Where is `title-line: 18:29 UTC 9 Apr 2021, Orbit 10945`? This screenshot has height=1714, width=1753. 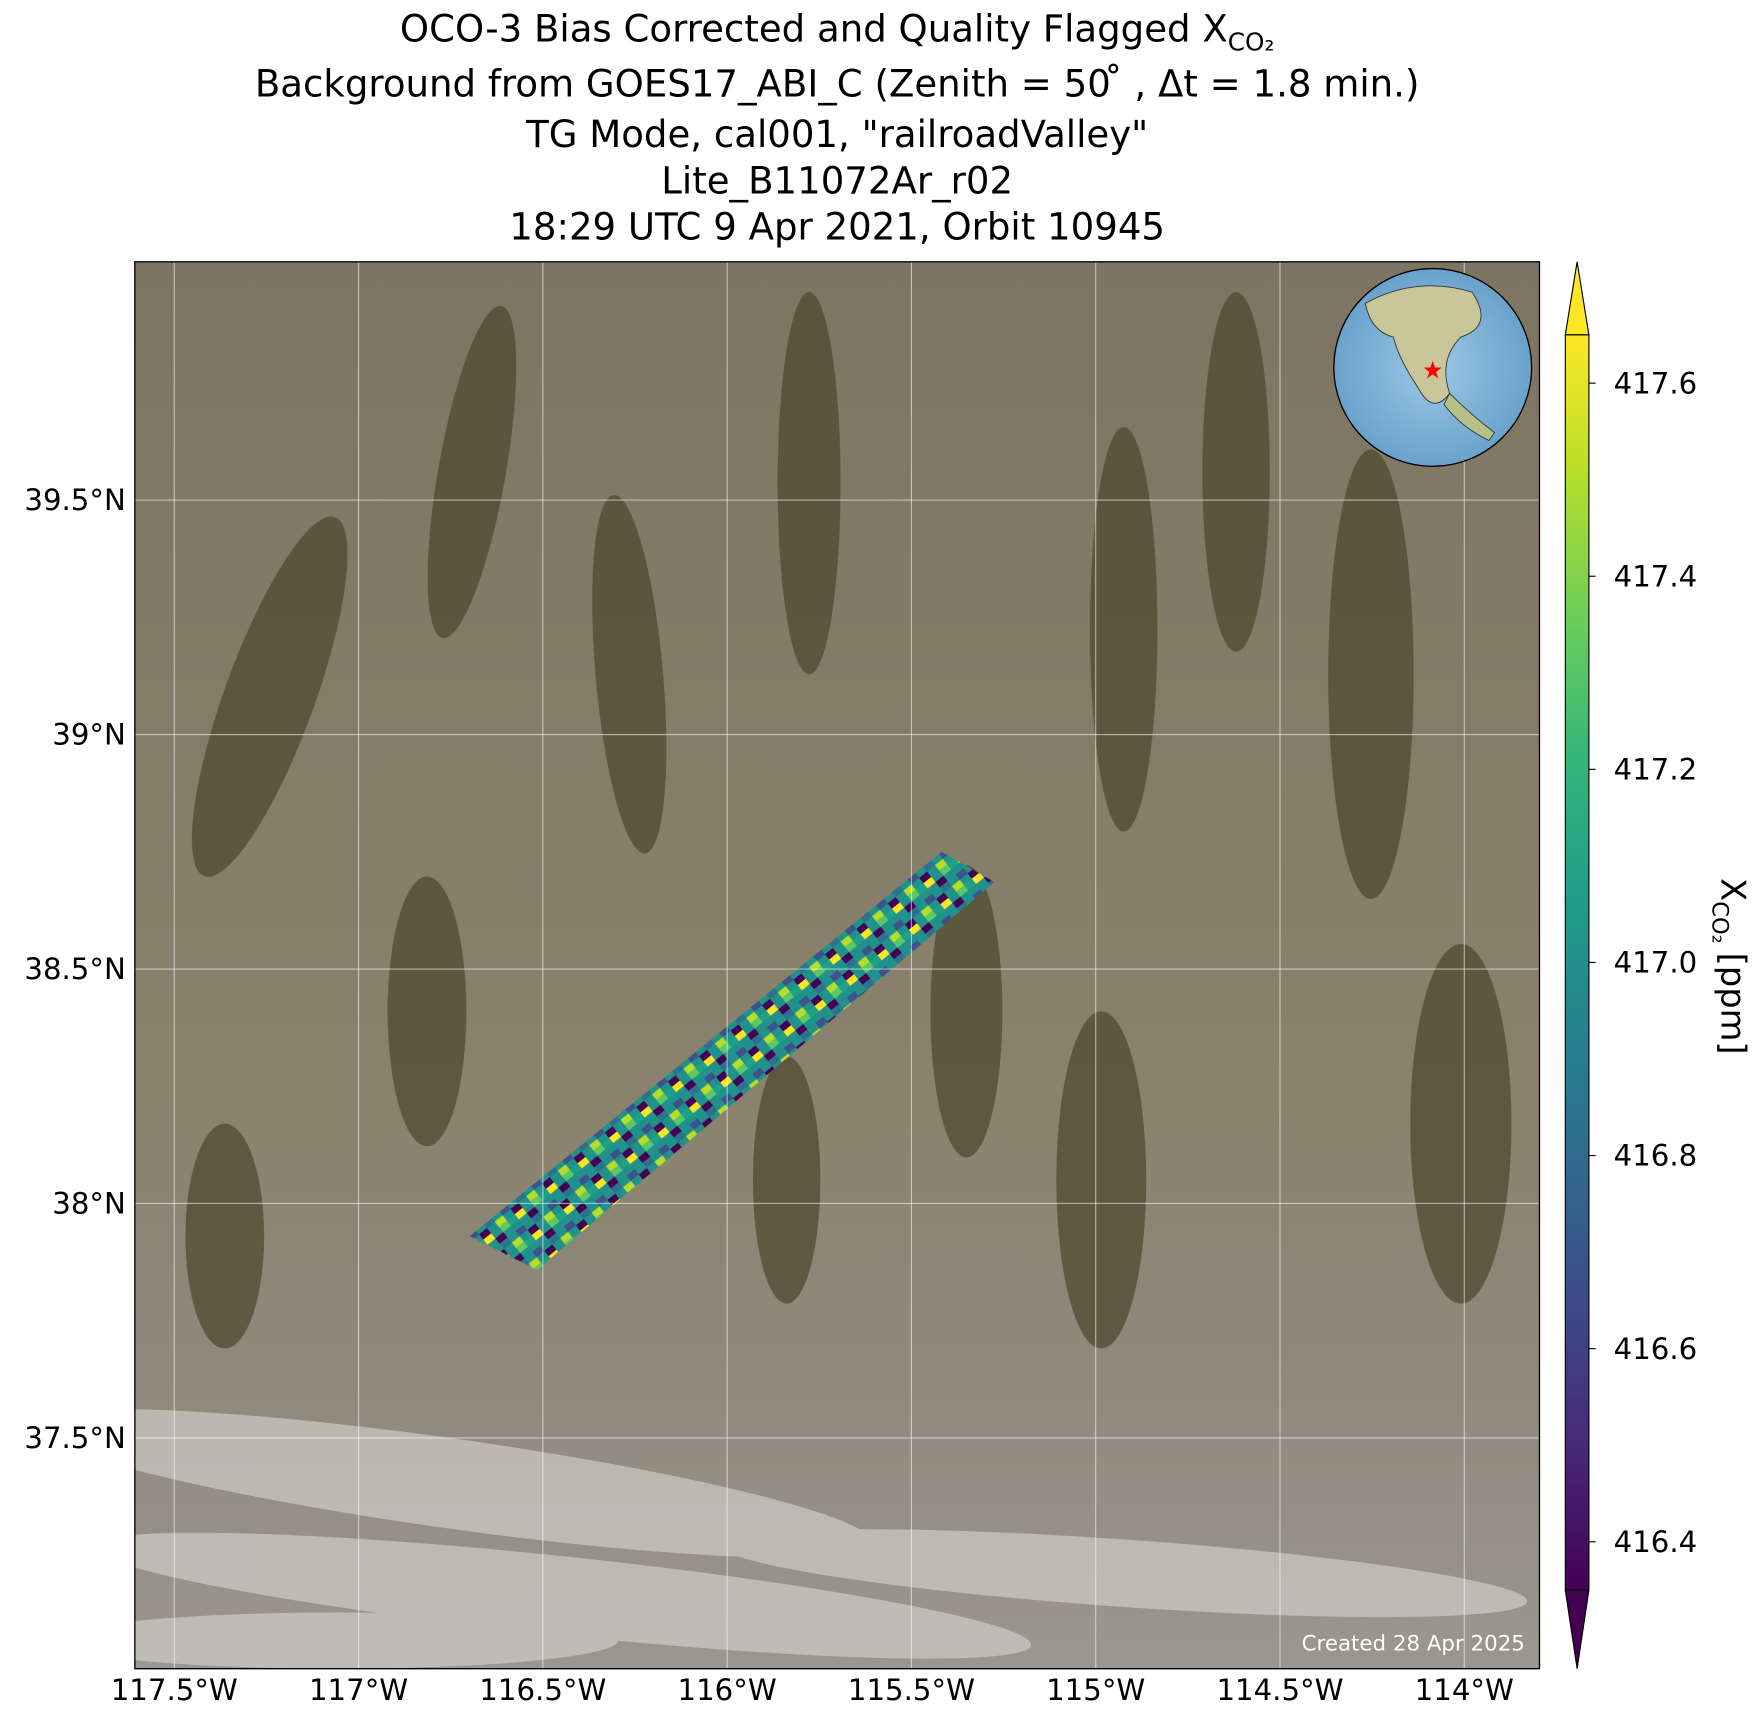 title-line: 18:29 UTC 9 Apr 2021, Orbit 10945 is located at coordinates (837, 226).